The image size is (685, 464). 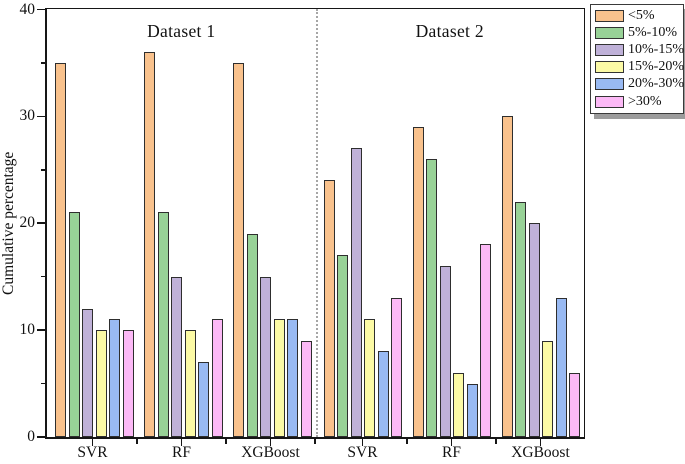 I want to click on y-tick-label: 30, so click(x=27, y=116).